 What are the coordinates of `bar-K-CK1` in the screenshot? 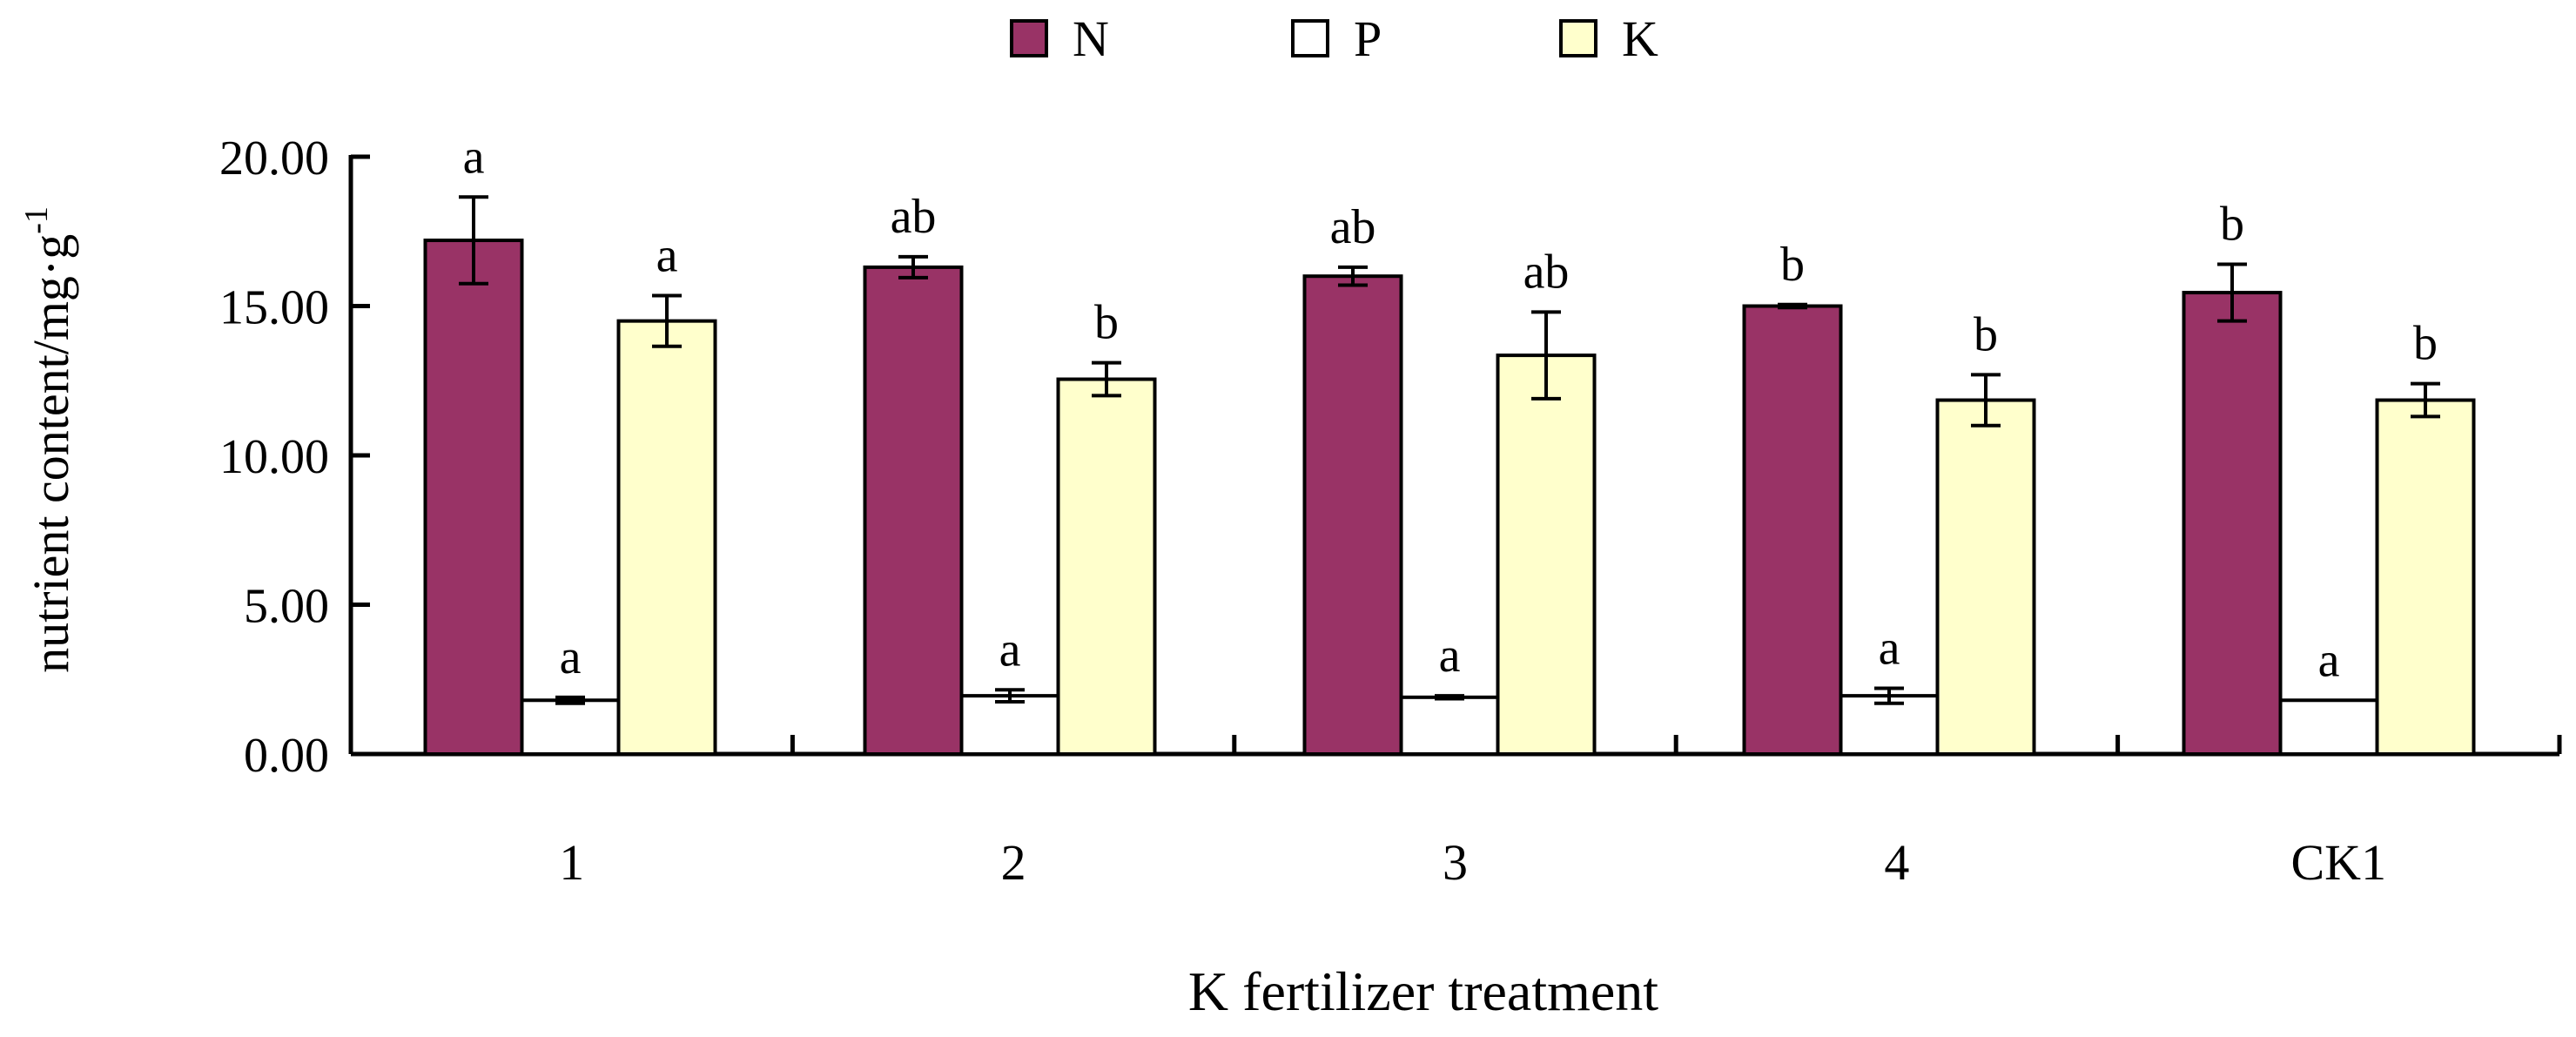 It's located at (2425, 577).